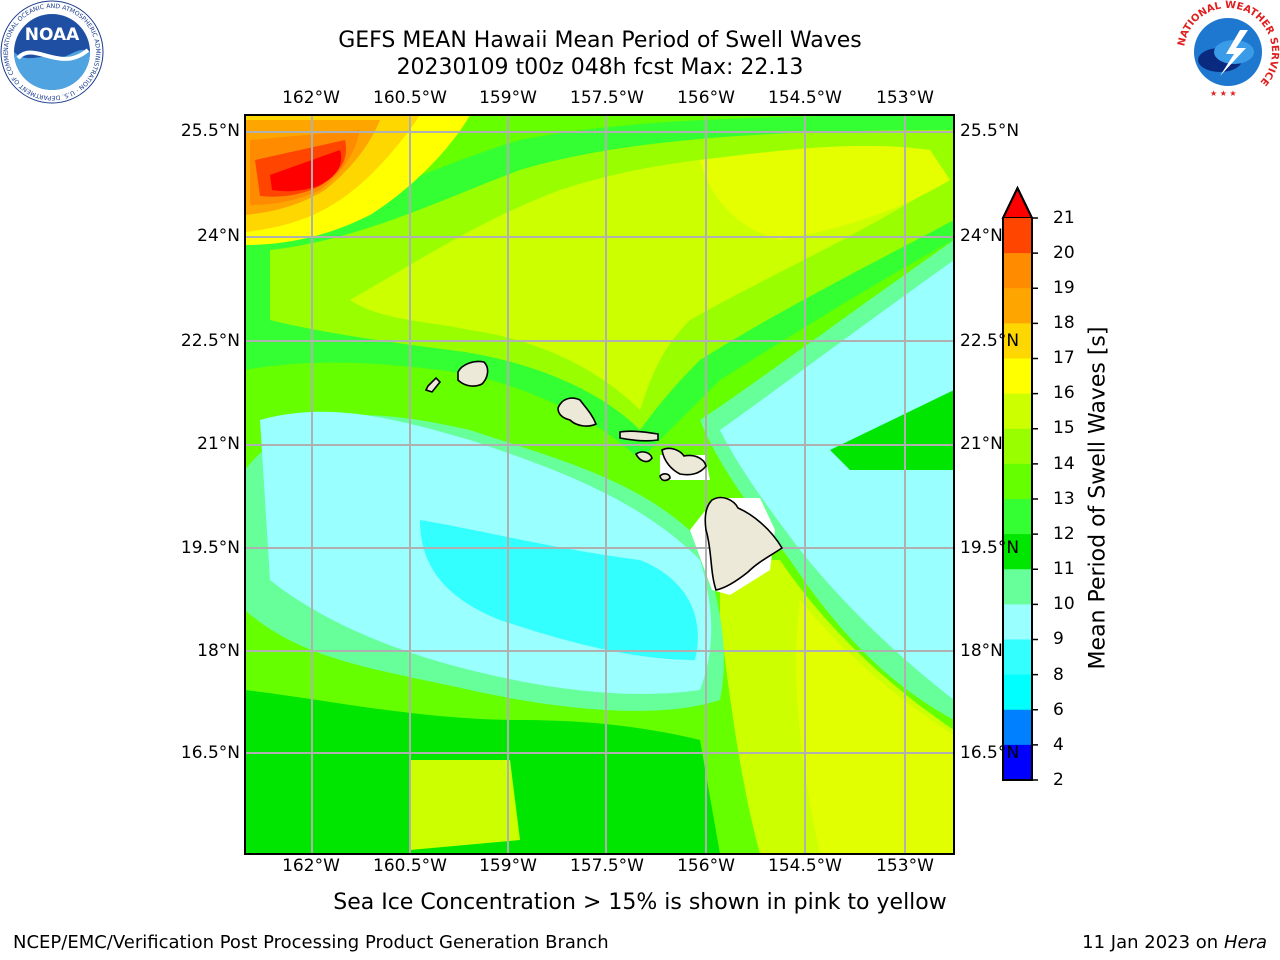  What do you see at coordinates (600, 67) in the screenshot?
I see `map-subtitle: 20230109 t00z 048h fcst Max: 22.13` at bounding box center [600, 67].